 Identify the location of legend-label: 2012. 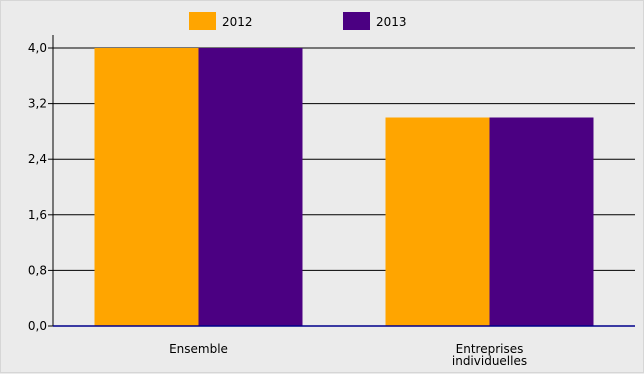
(237, 22).